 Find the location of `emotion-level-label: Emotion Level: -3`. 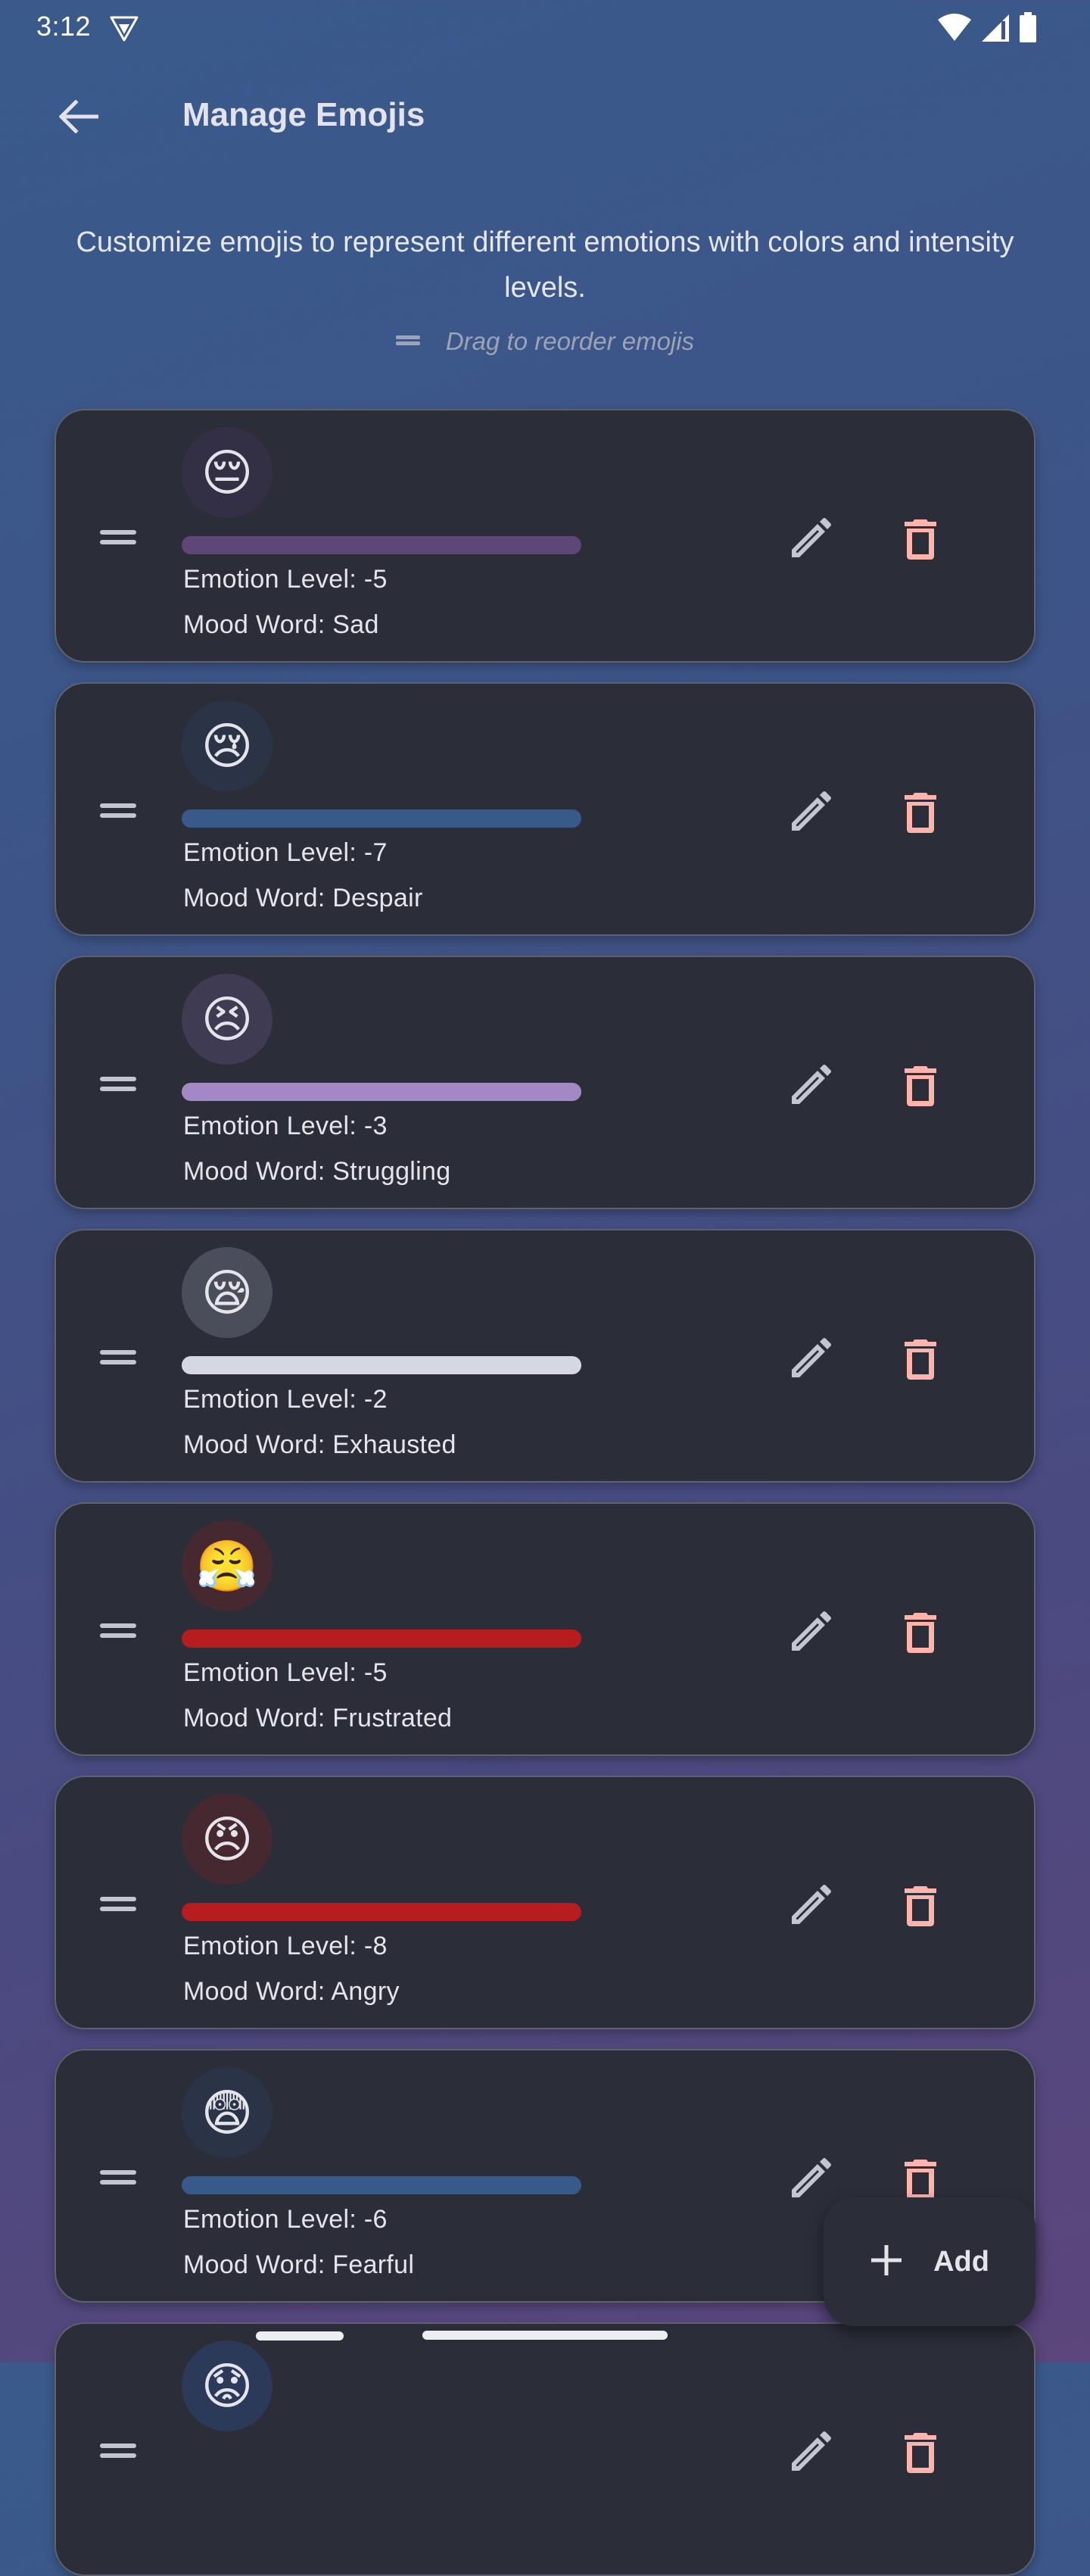

emotion-level-label: Emotion Level: -3 is located at coordinates (285, 1126).